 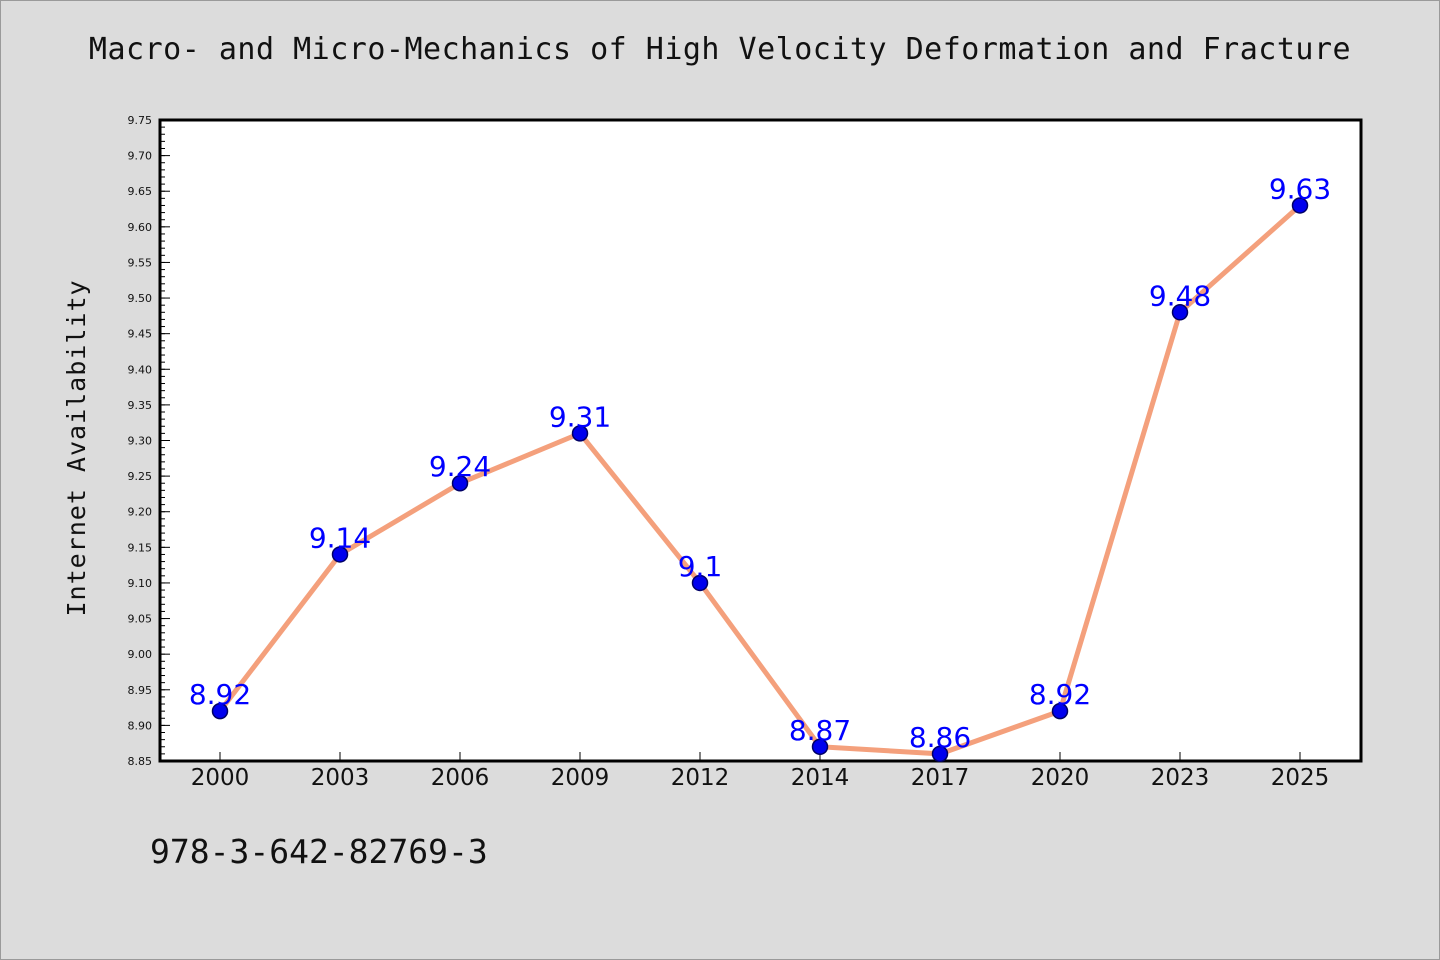 What do you see at coordinates (140, 619) in the screenshot?
I see `y-tick-label: 9.05` at bounding box center [140, 619].